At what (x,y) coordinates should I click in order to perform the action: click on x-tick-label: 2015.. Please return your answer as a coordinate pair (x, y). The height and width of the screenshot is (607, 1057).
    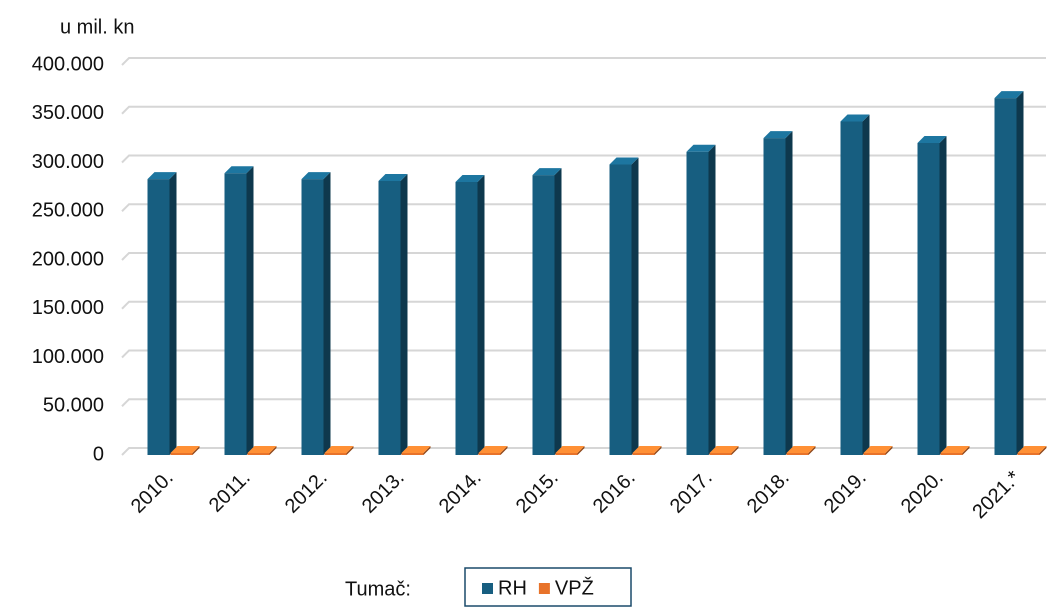
    Looking at the image, I should click on (537, 492).